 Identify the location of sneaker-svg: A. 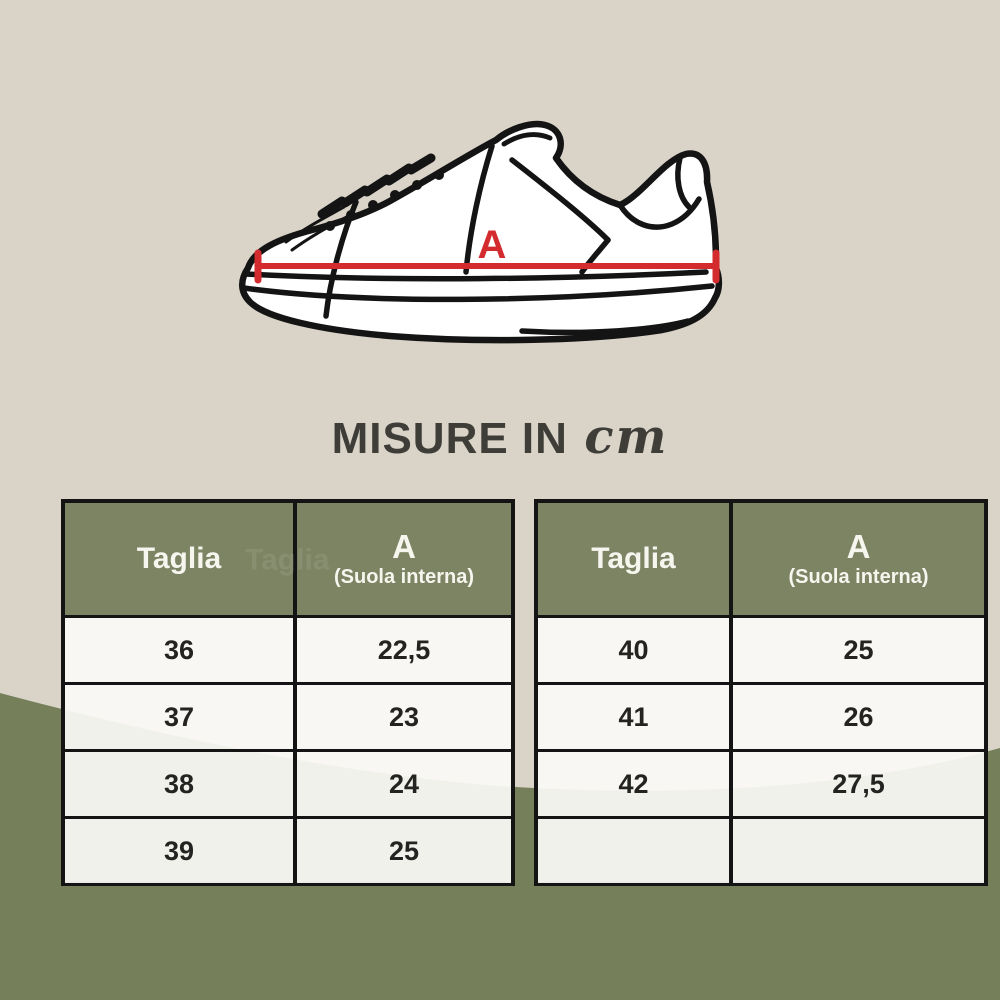
(481, 232).